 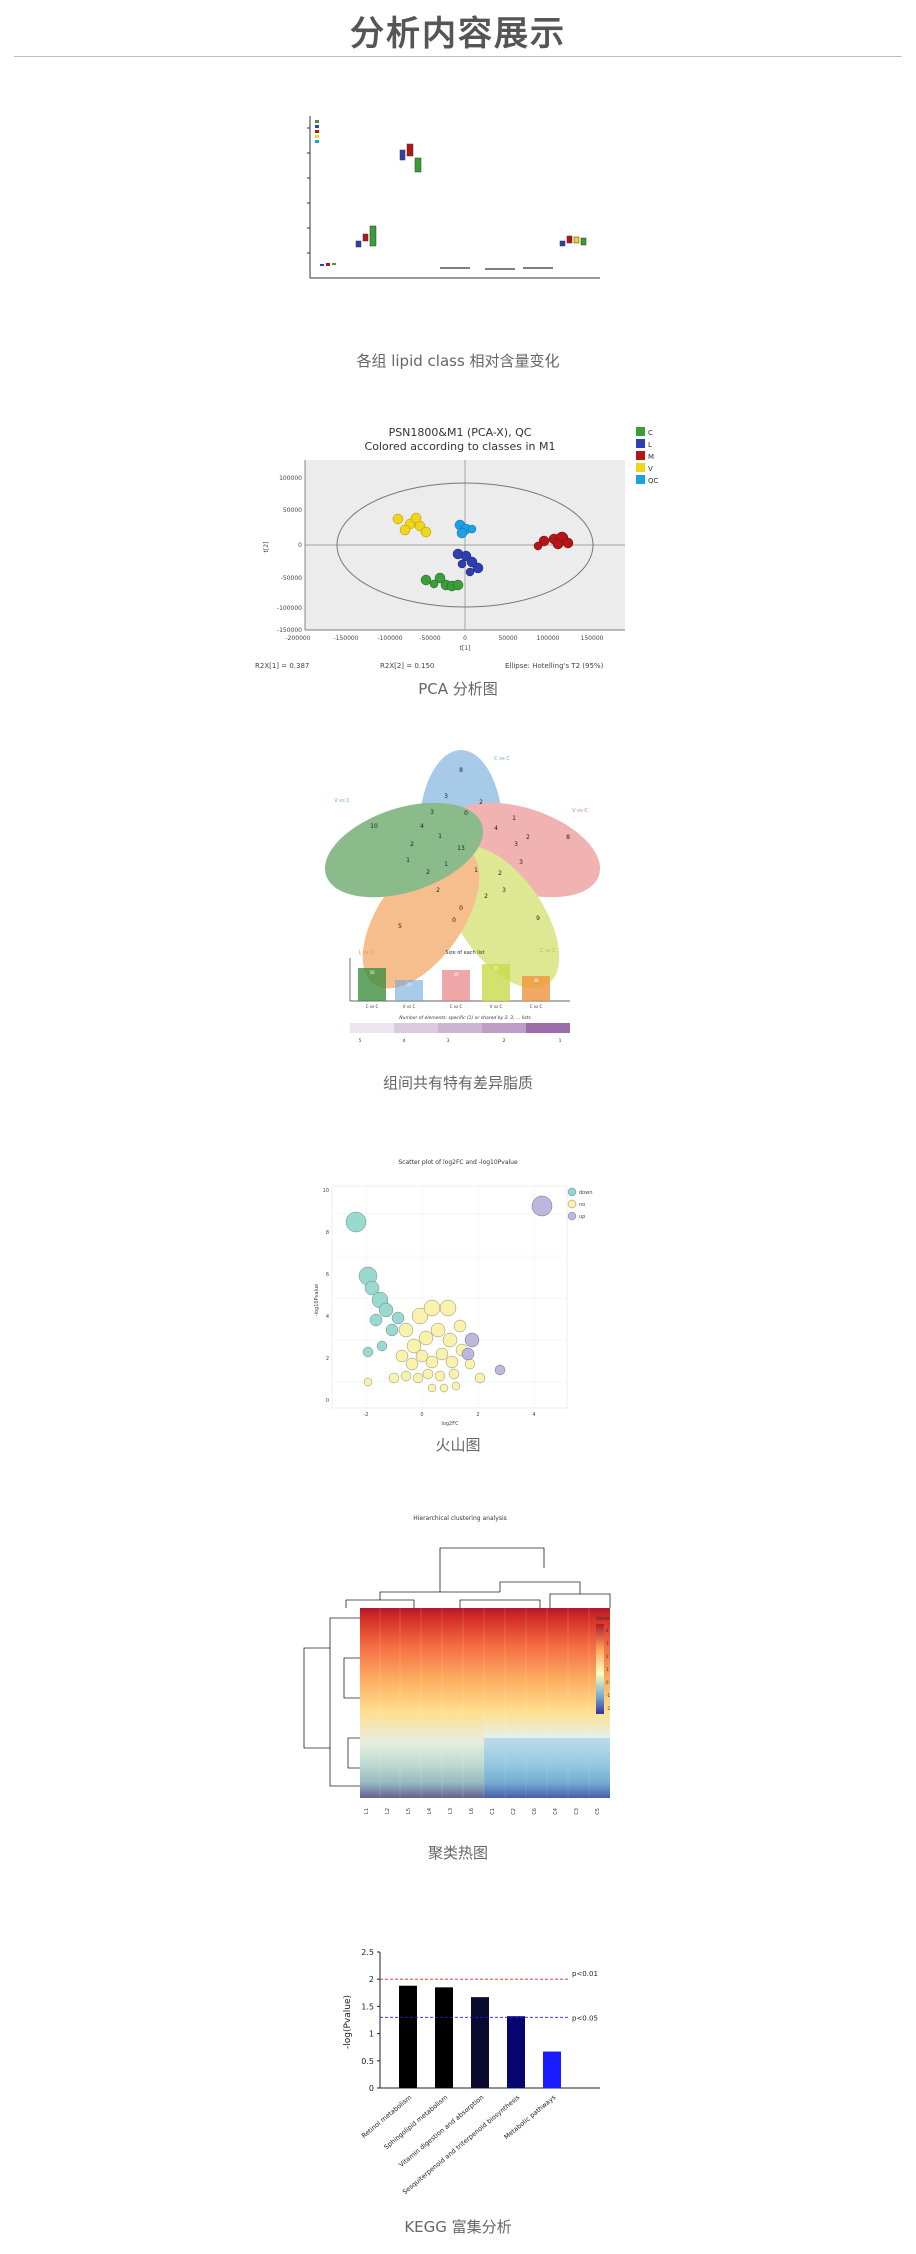 I want to click on svg-text: C4, so click(x=556, y=1811).